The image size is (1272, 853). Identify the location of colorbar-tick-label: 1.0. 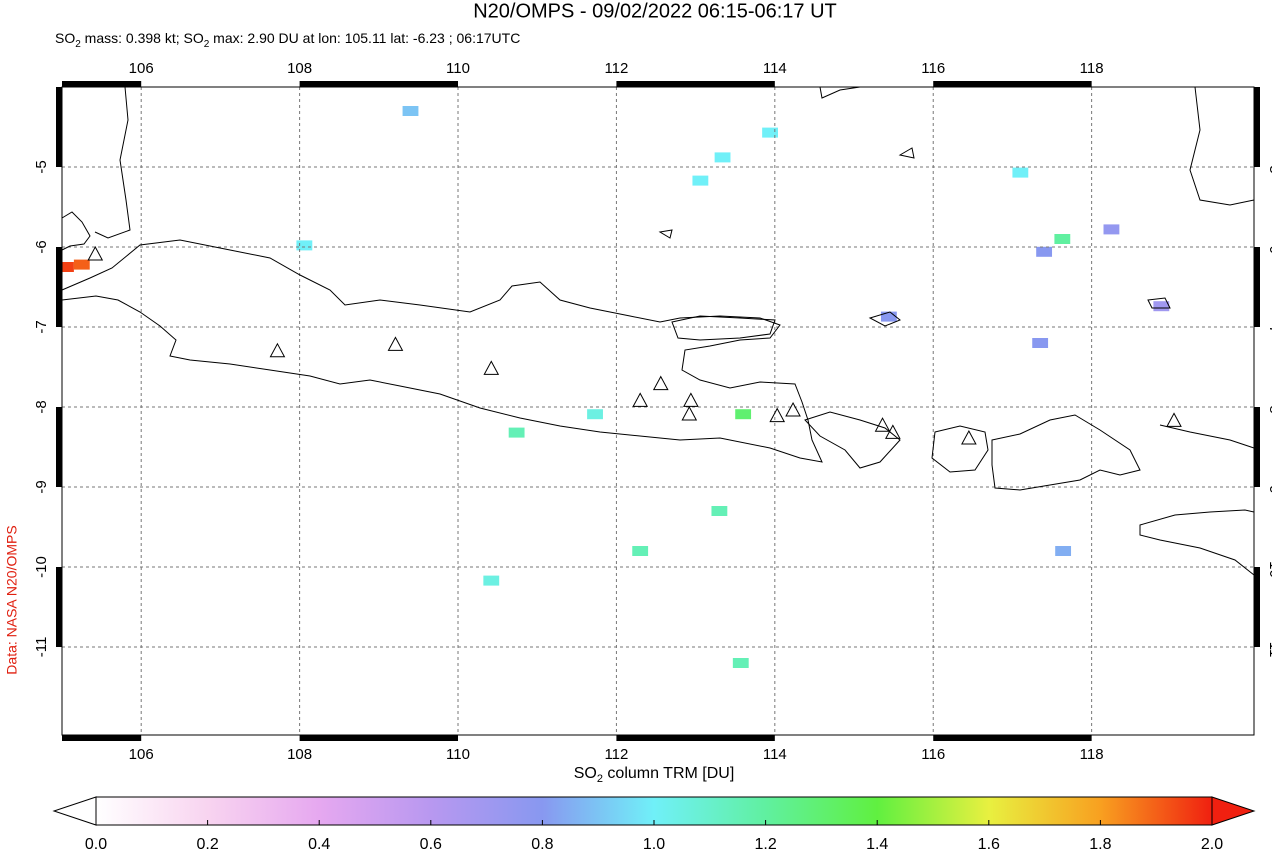
(654, 844).